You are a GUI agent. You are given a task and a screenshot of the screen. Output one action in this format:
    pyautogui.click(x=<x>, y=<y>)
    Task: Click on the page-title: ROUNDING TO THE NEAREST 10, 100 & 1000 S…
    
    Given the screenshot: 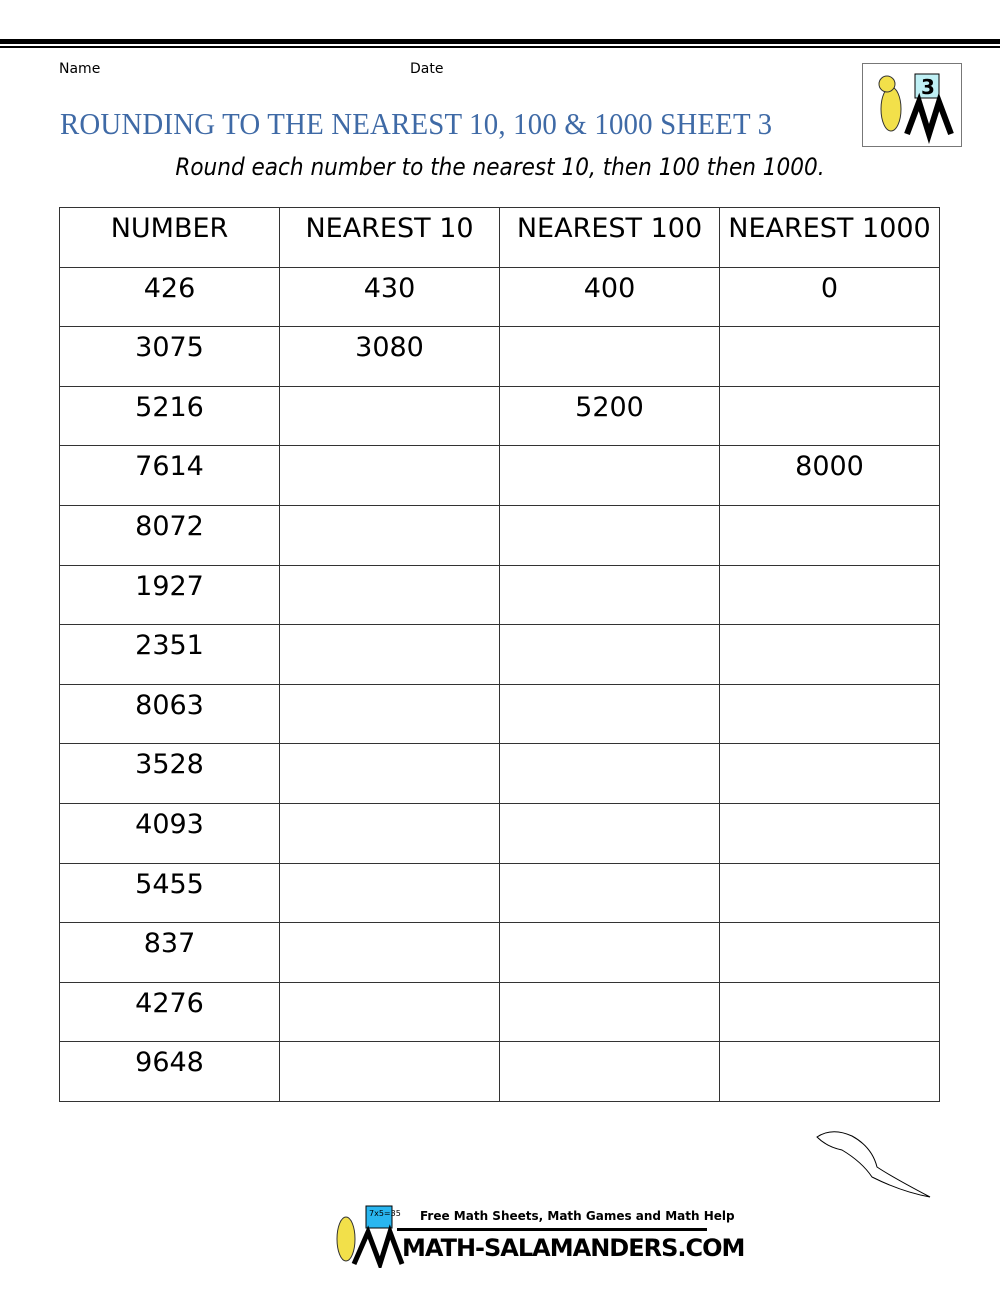 What is the action you would take?
    pyautogui.click(x=416, y=123)
    